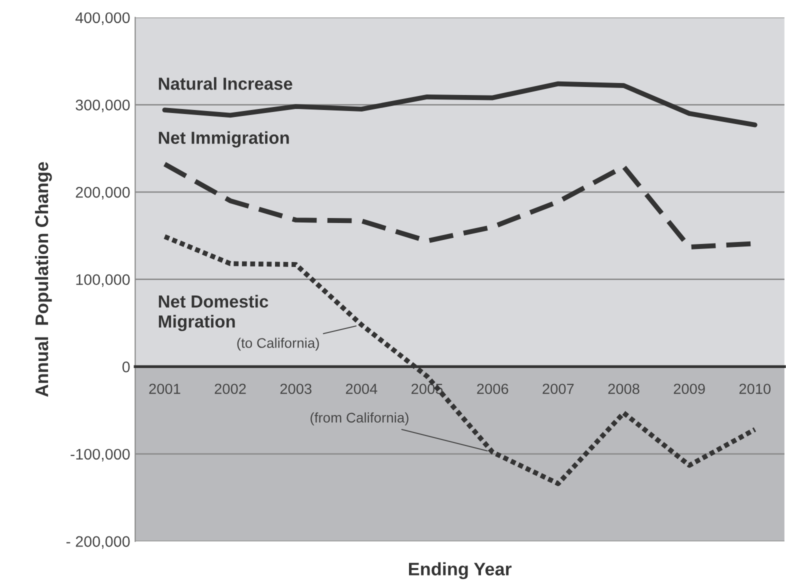 Image resolution: width=786 pixels, height=582 pixels. I want to click on y-tick-label: 0, so click(126, 367).